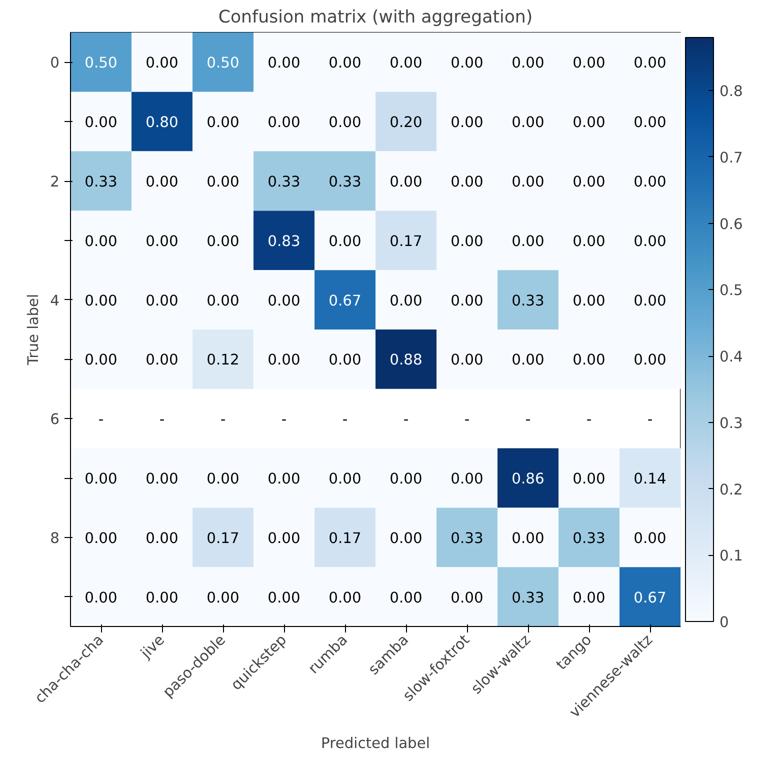 This screenshot has height=765, width=764. What do you see at coordinates (731, 157) in the screenshot?
I see `color-bar-label: 0.7` at bounding box center [731, 157].